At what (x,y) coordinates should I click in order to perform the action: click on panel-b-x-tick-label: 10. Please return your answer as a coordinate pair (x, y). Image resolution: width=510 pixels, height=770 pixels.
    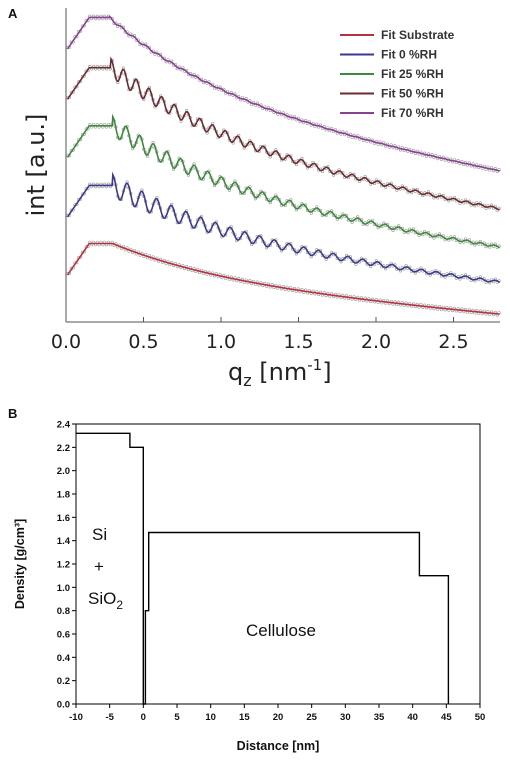
    Looking at the image, I should click on (210, 717).